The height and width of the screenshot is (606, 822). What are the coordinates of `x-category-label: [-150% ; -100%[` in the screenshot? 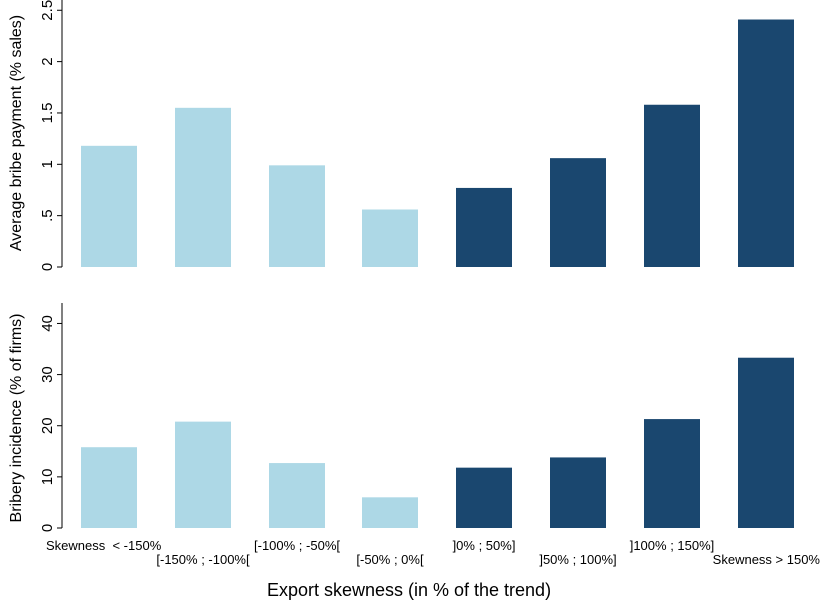 It's located at (203, 559).